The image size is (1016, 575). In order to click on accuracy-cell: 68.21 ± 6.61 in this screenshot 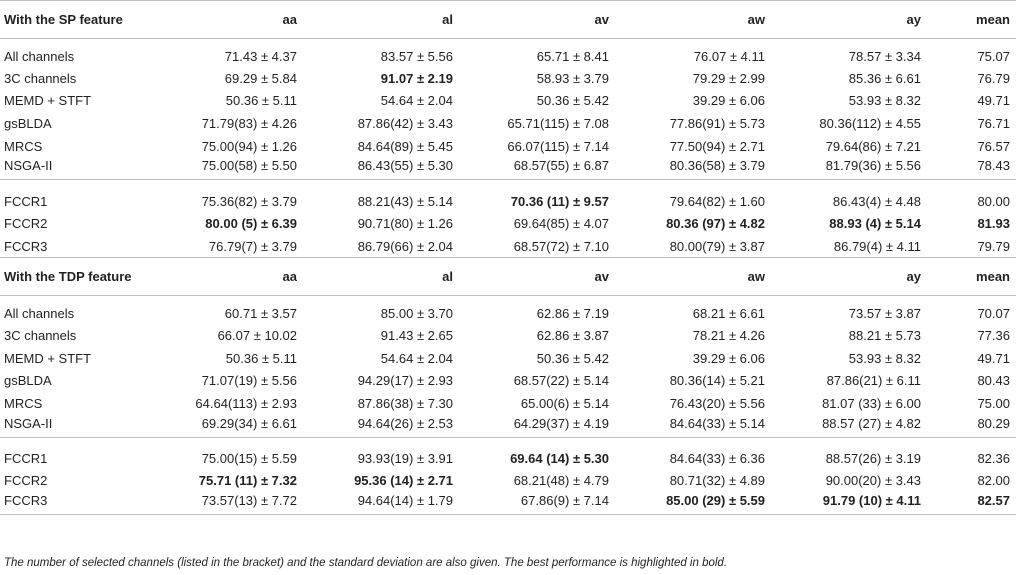, I will do `click(728, 313)`.